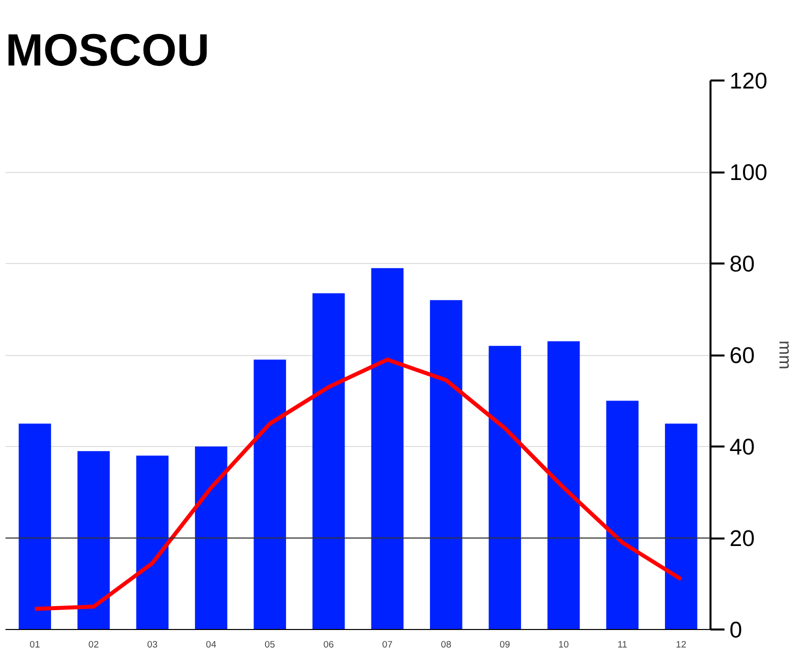 Image resolution: width=808 pixels, height=657 pixels. Describe the element at coordinates (785, 355) in the screenshot. I see `y-axis-title: mm` at that location.